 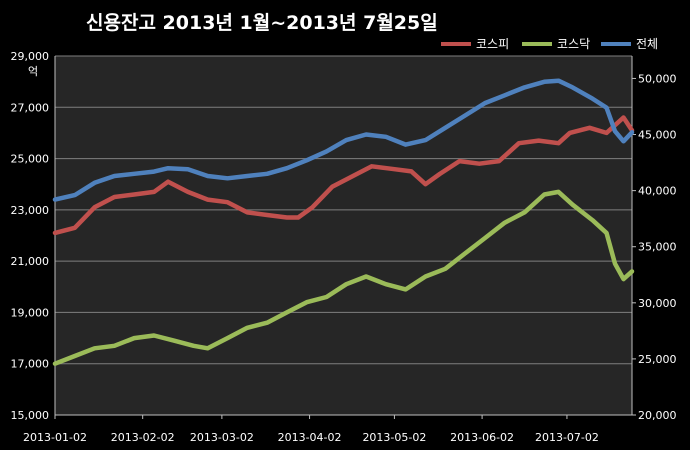 What do you see at coordinates (262, 23) in the screenshot?
I see `chart-title: 신용잔고 2013년 1월~2013년 7월25일` at bounding box center [262, 23].